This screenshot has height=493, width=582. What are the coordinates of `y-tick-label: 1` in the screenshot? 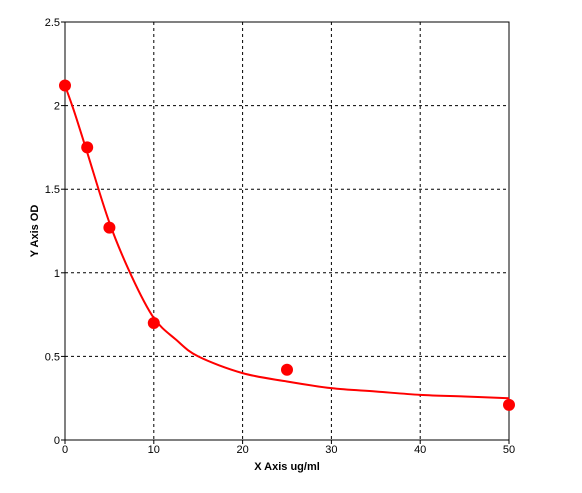 It's located at (57, 274).